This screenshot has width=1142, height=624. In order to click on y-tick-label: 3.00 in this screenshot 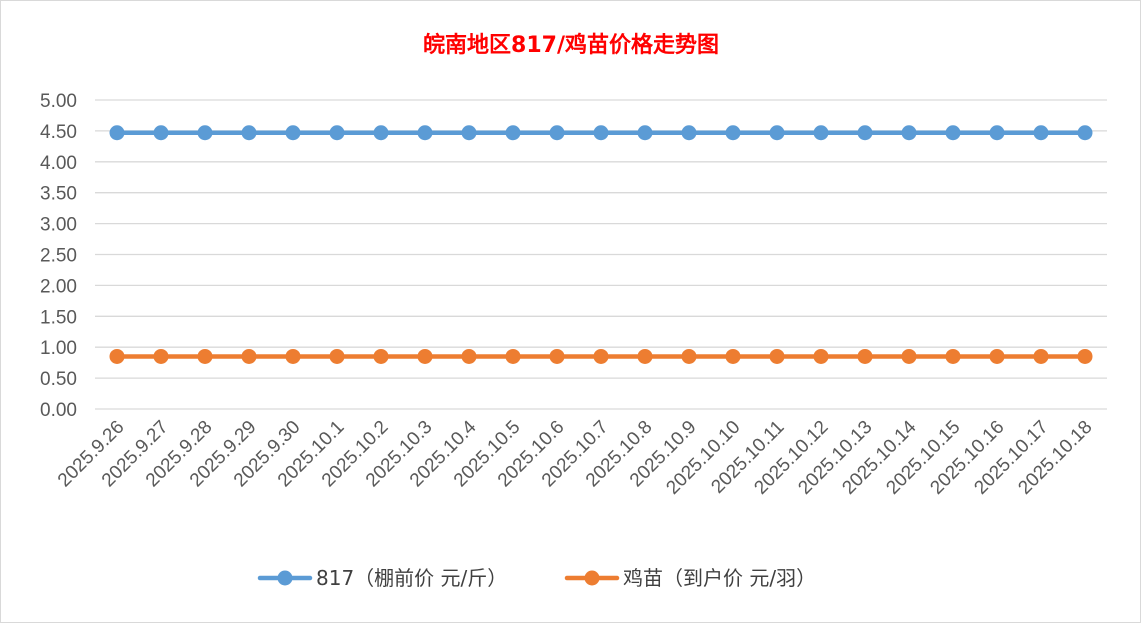, I will do `click(58, 225)`.